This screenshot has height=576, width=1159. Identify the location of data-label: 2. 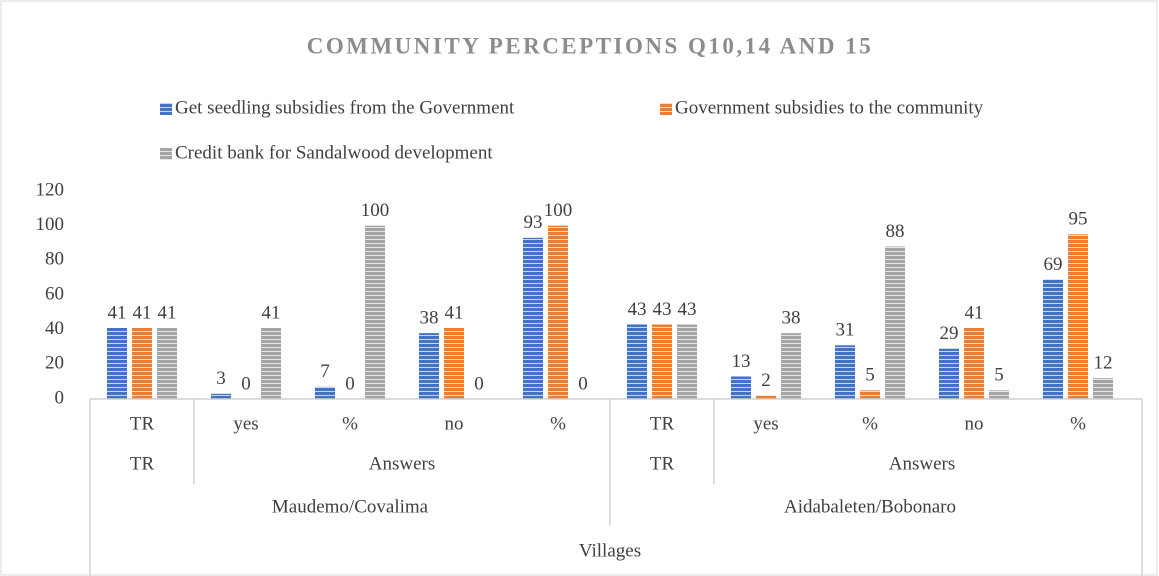
(766, 380).